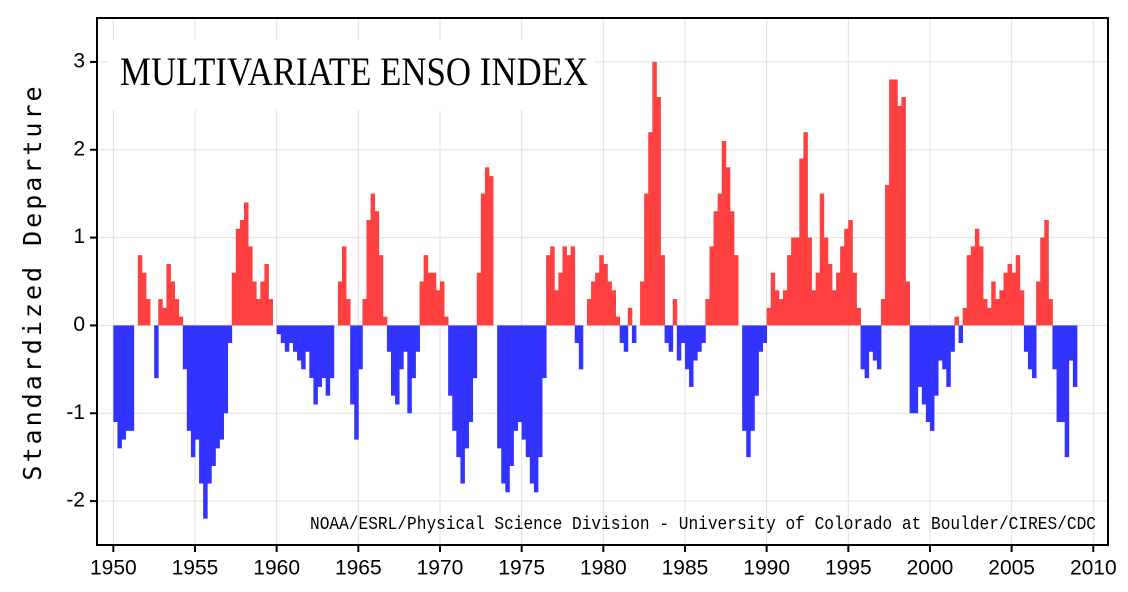  I want to click on x-tick-label: 1985, so click(685, 568).